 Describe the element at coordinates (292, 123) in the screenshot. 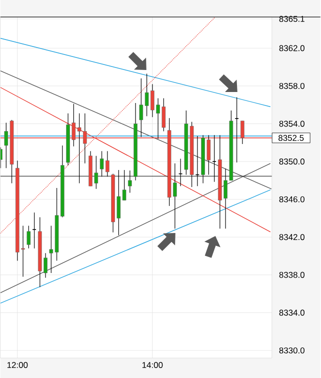

I see `y-tick-label: 8354.0` at that location.